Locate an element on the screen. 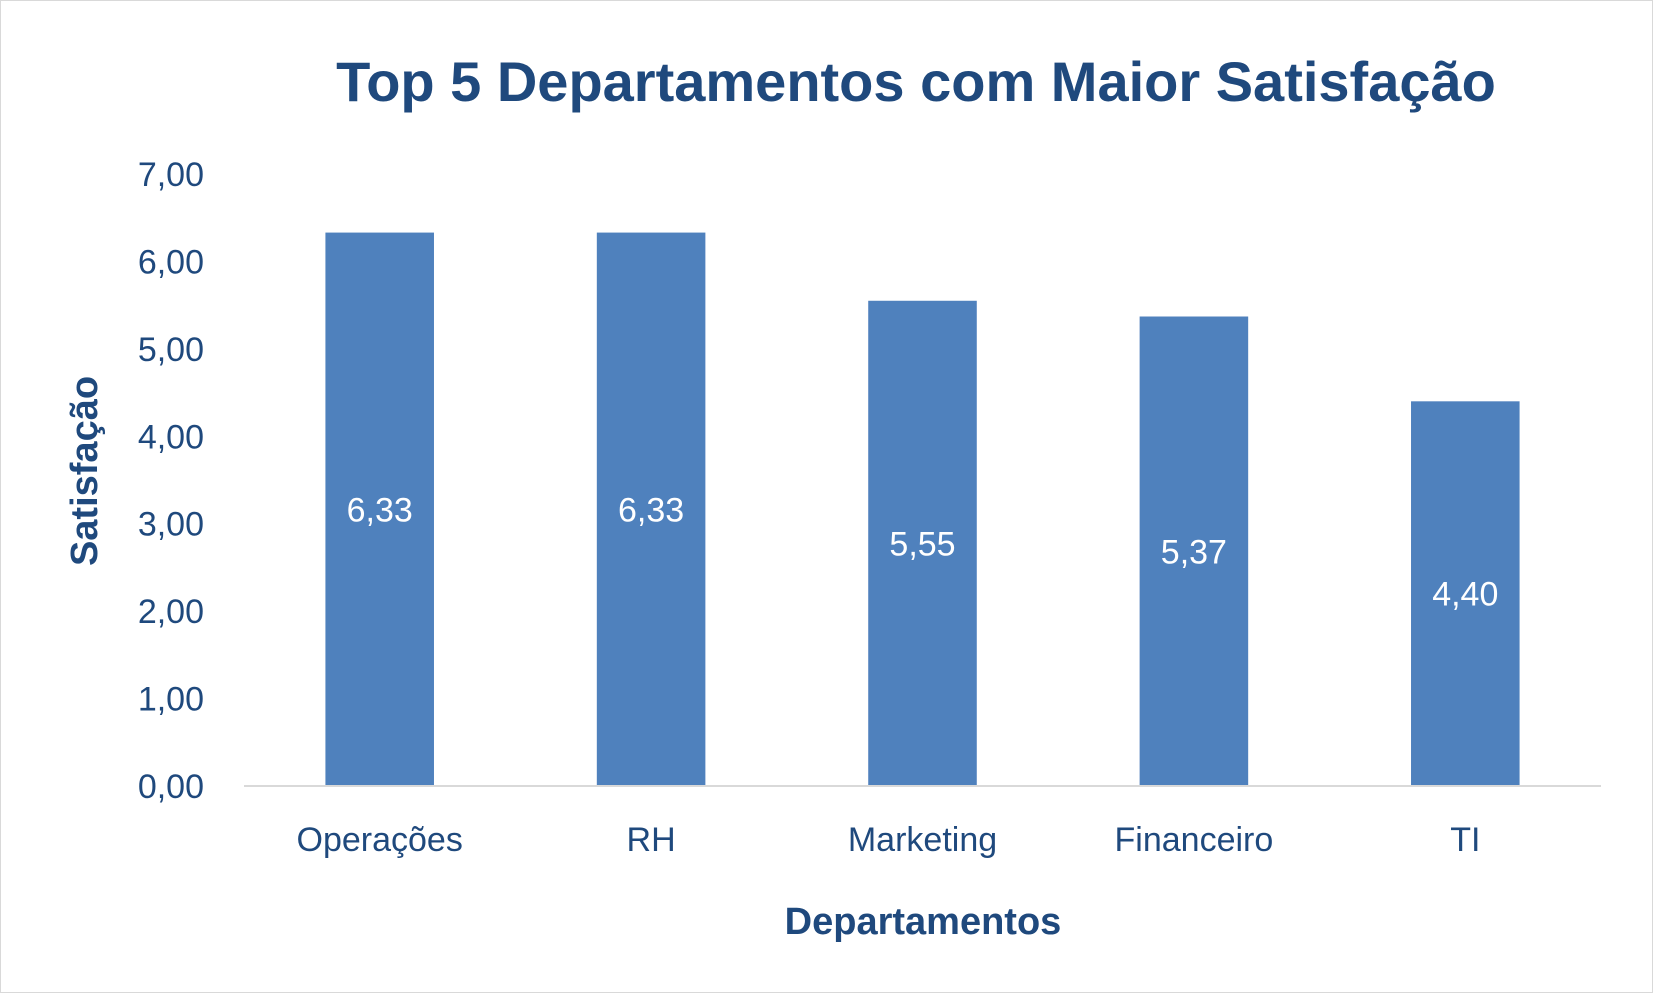  y-tick-label: 2,00 is located at coordinates (171, 612).